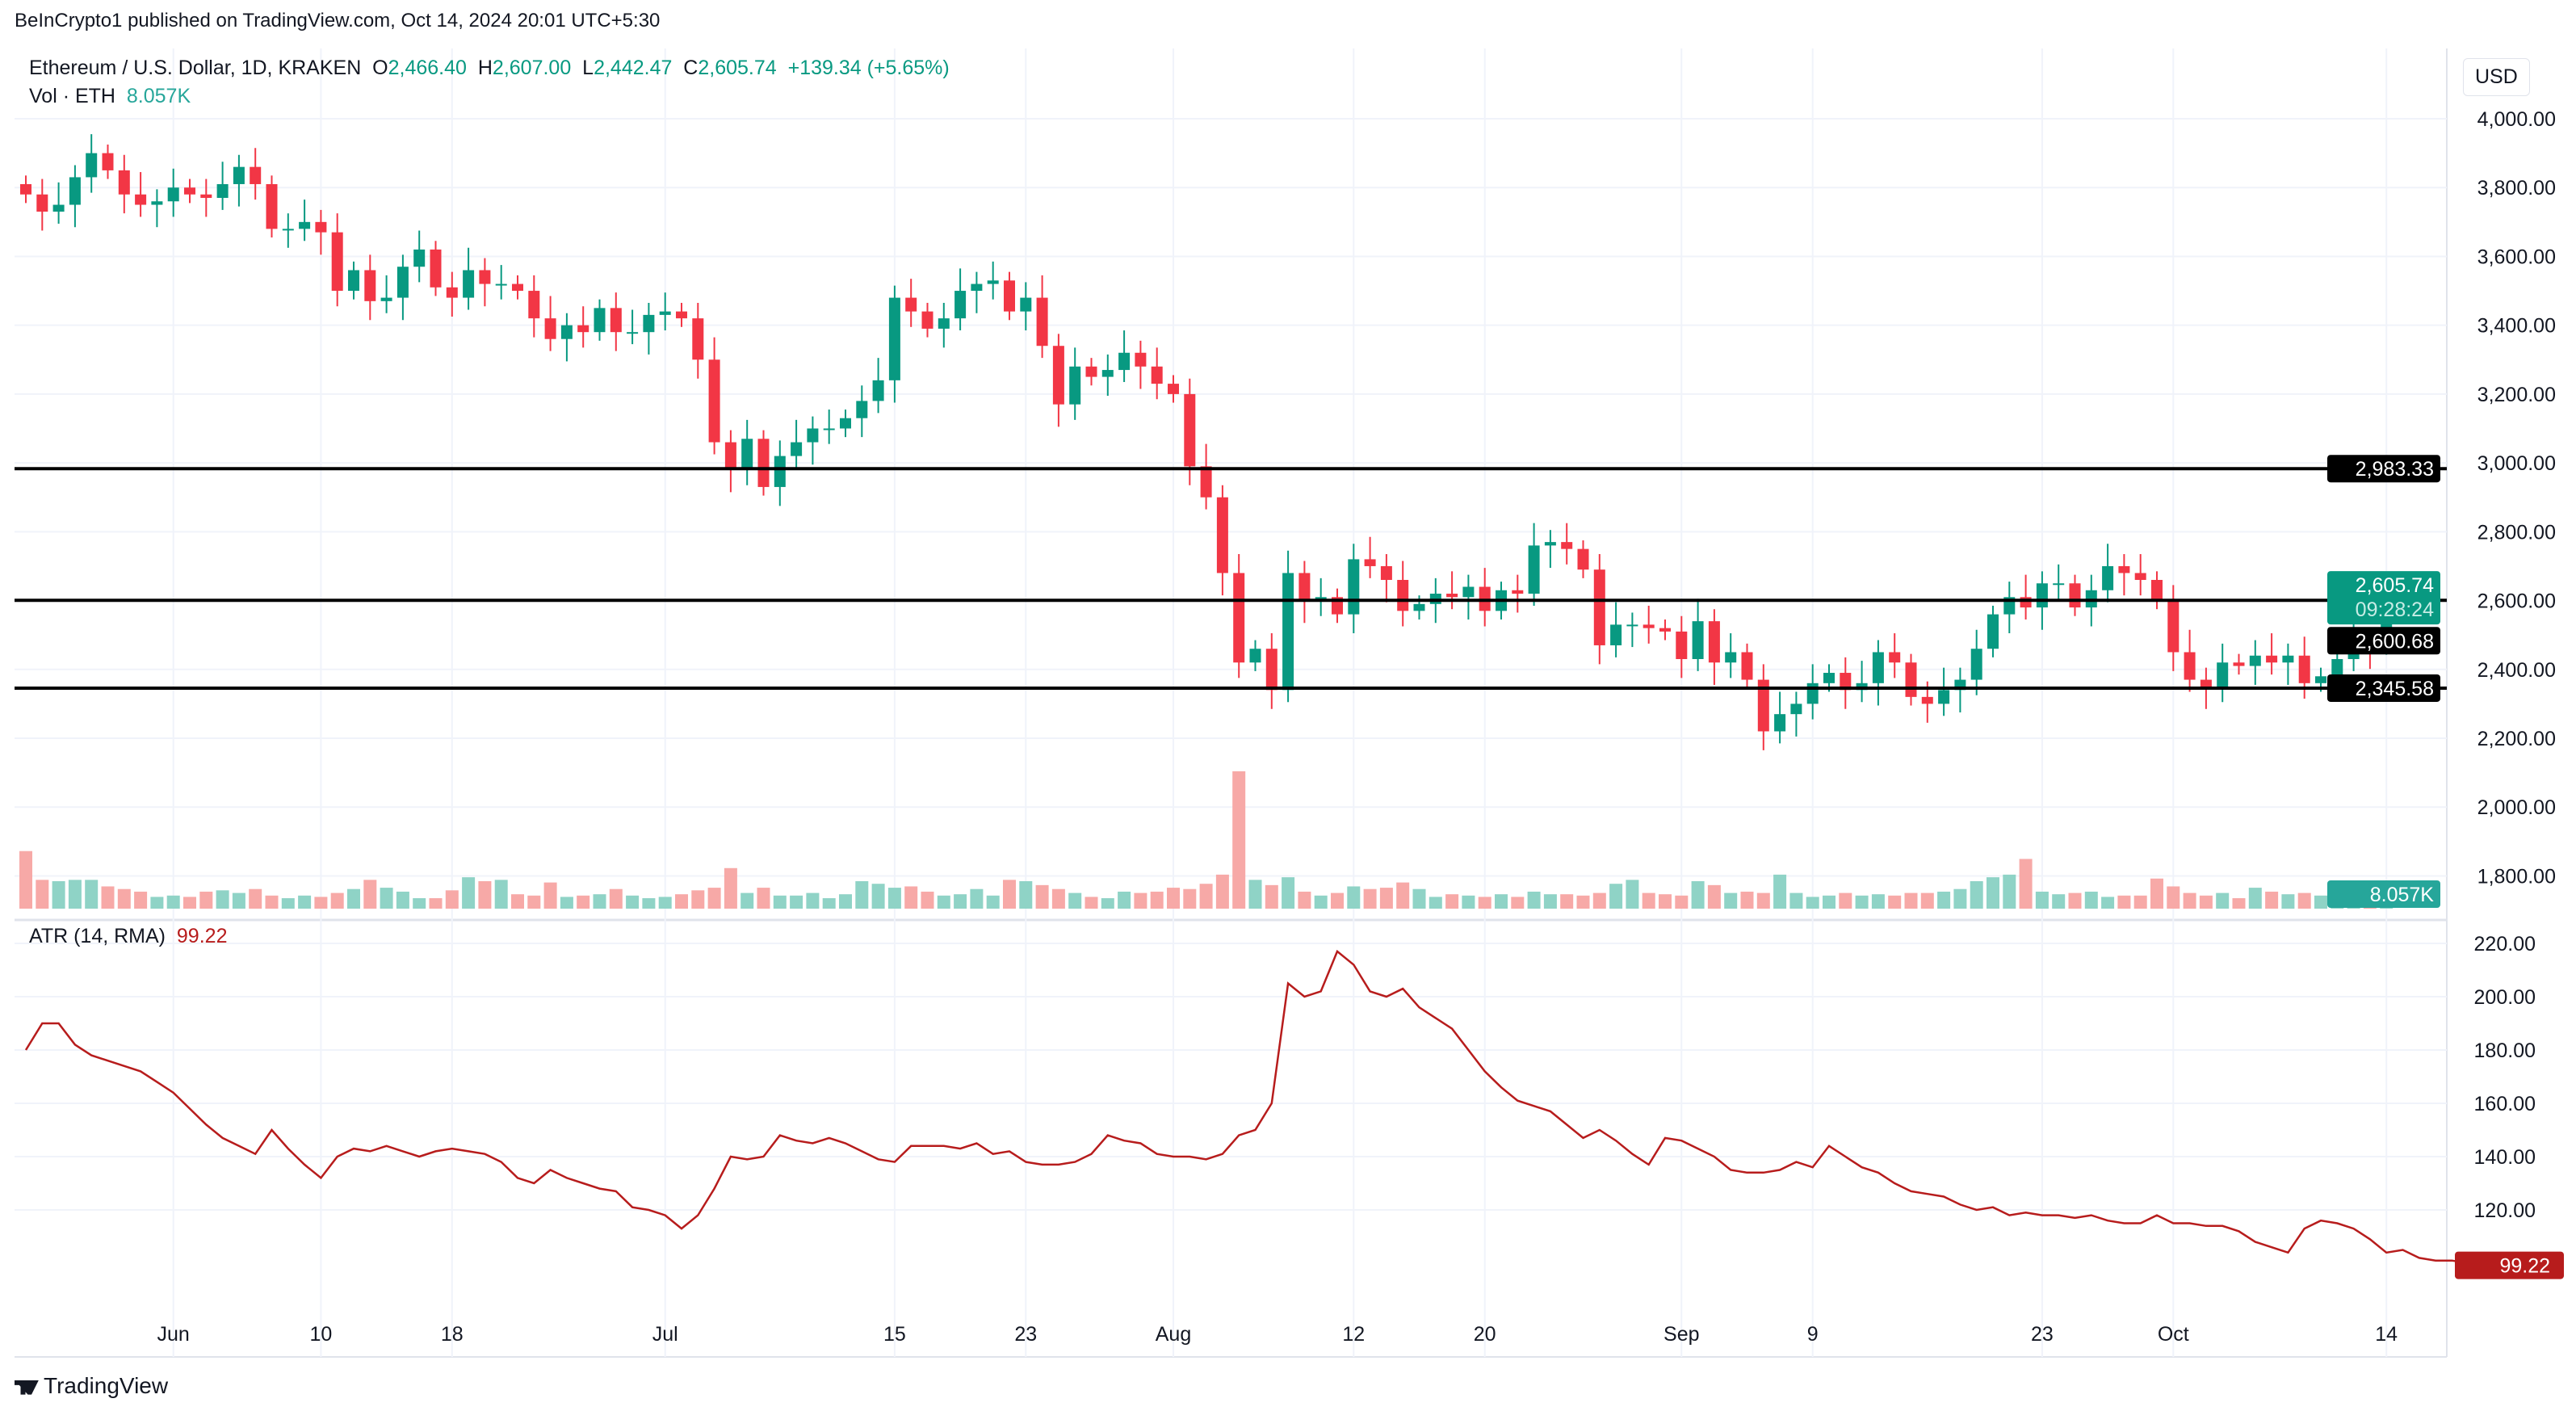 The width and height of the screenshot is (2576, 1407). Describe the element at coordinates (91, 1386) in the screenshot. I see `tradingview-logo: TradingView` at that location.